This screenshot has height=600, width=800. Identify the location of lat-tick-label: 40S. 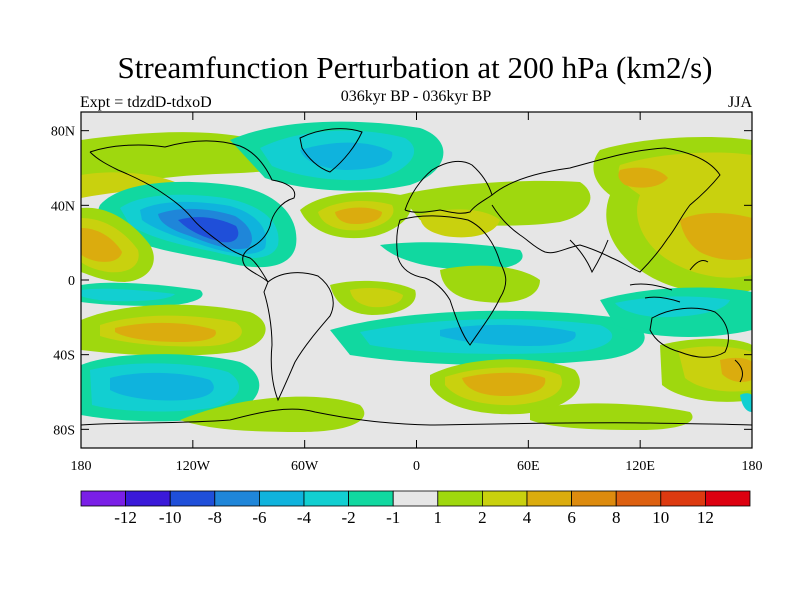
(64, 356).